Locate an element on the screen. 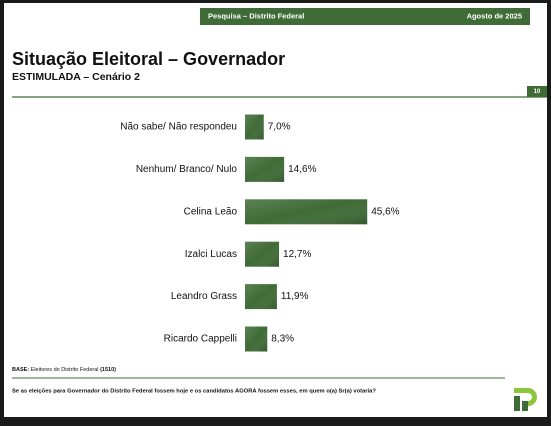  header-left: Pesquisa – Distrito Federal is located at coordinates (256, 15).